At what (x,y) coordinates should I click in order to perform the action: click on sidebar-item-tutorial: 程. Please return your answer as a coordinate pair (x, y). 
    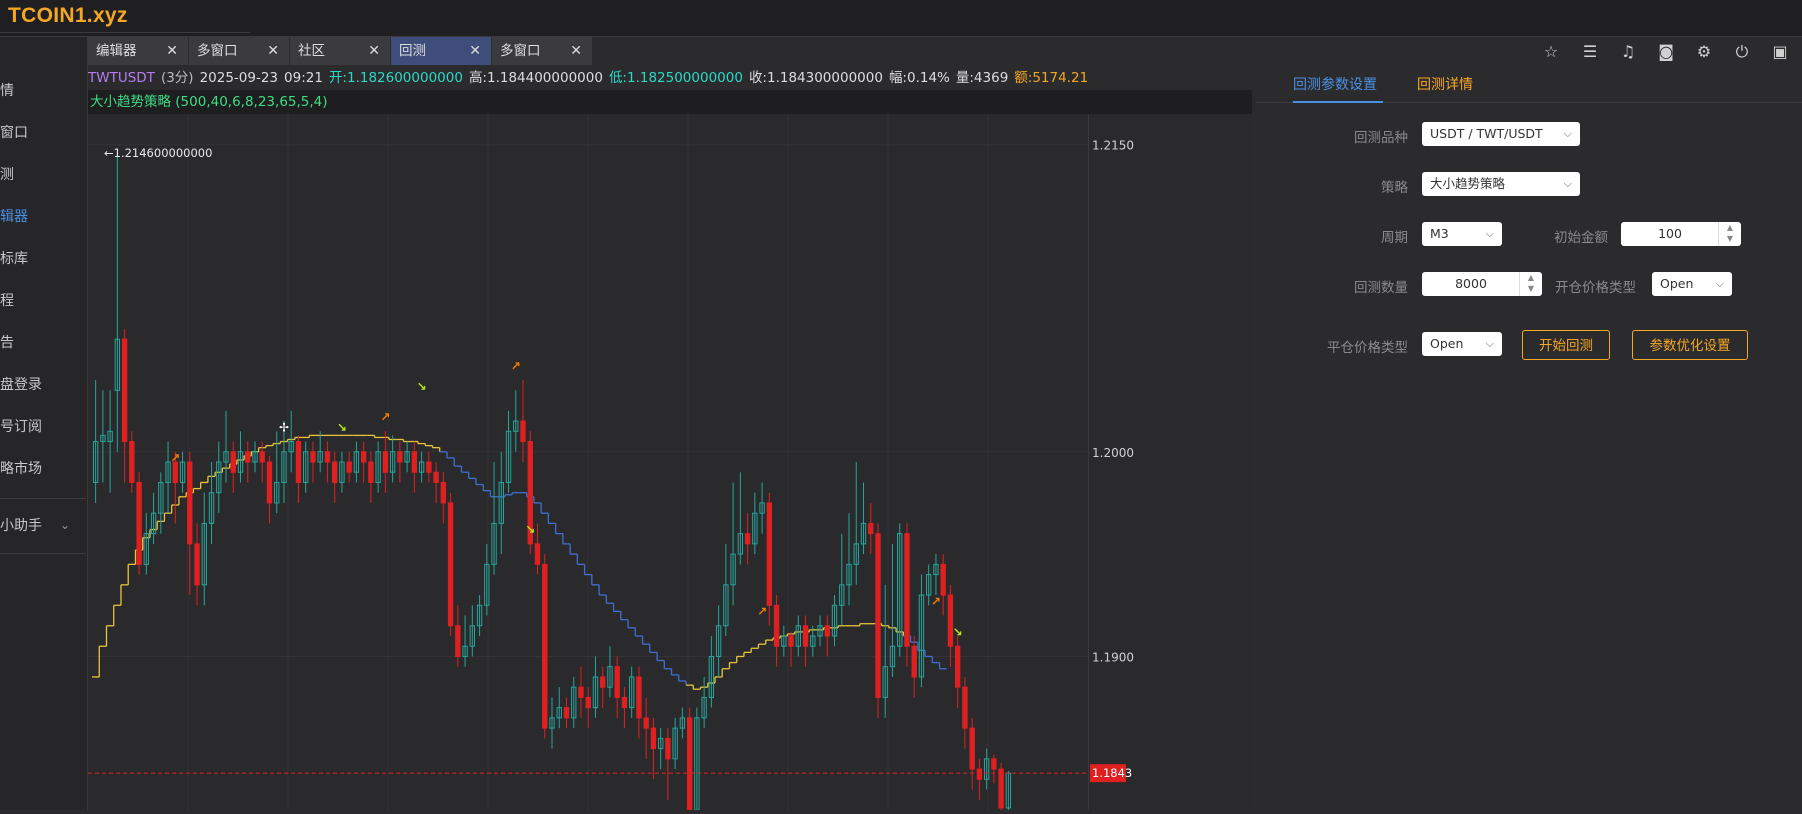
    Looking at the image, I should click on (7, 301).